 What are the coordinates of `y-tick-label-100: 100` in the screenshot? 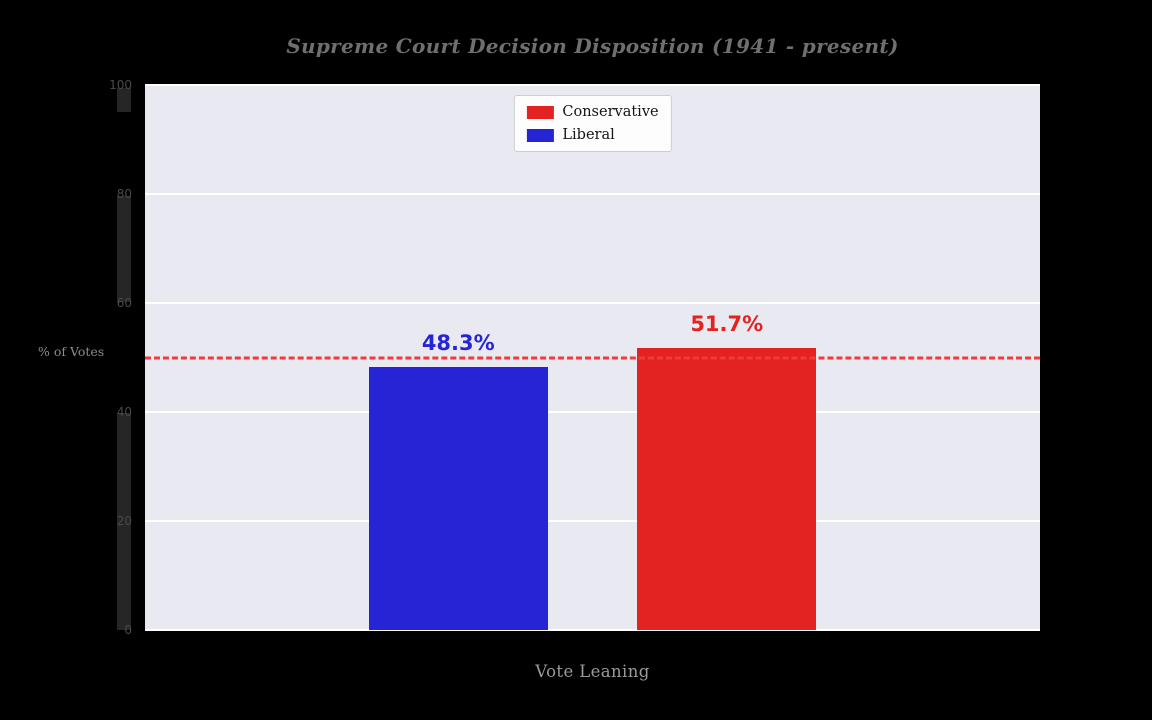 It's located at (120, 85).